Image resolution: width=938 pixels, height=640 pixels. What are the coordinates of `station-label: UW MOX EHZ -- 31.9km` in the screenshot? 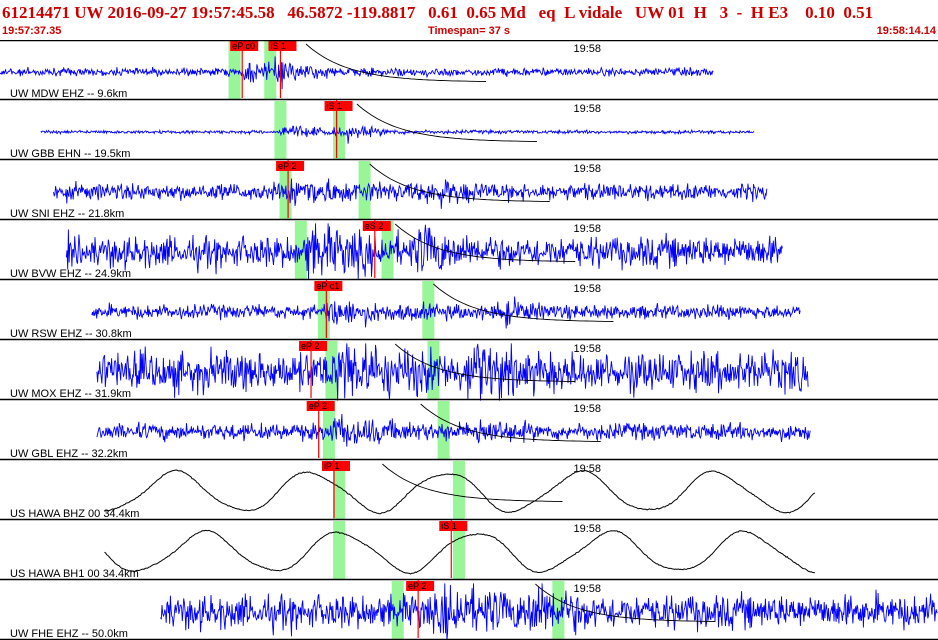 It's located at (70, 394).